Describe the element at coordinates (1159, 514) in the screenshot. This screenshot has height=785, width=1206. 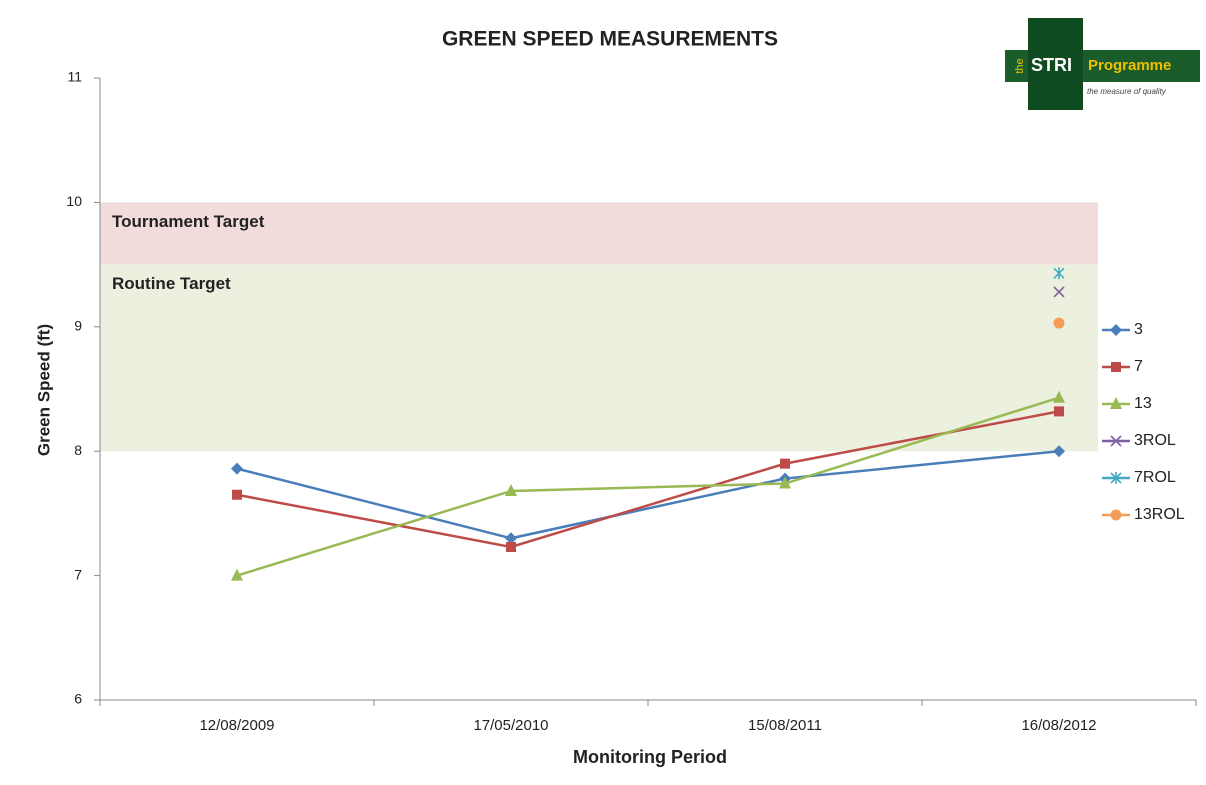
I see `legend-label: 13ROL` at that location.